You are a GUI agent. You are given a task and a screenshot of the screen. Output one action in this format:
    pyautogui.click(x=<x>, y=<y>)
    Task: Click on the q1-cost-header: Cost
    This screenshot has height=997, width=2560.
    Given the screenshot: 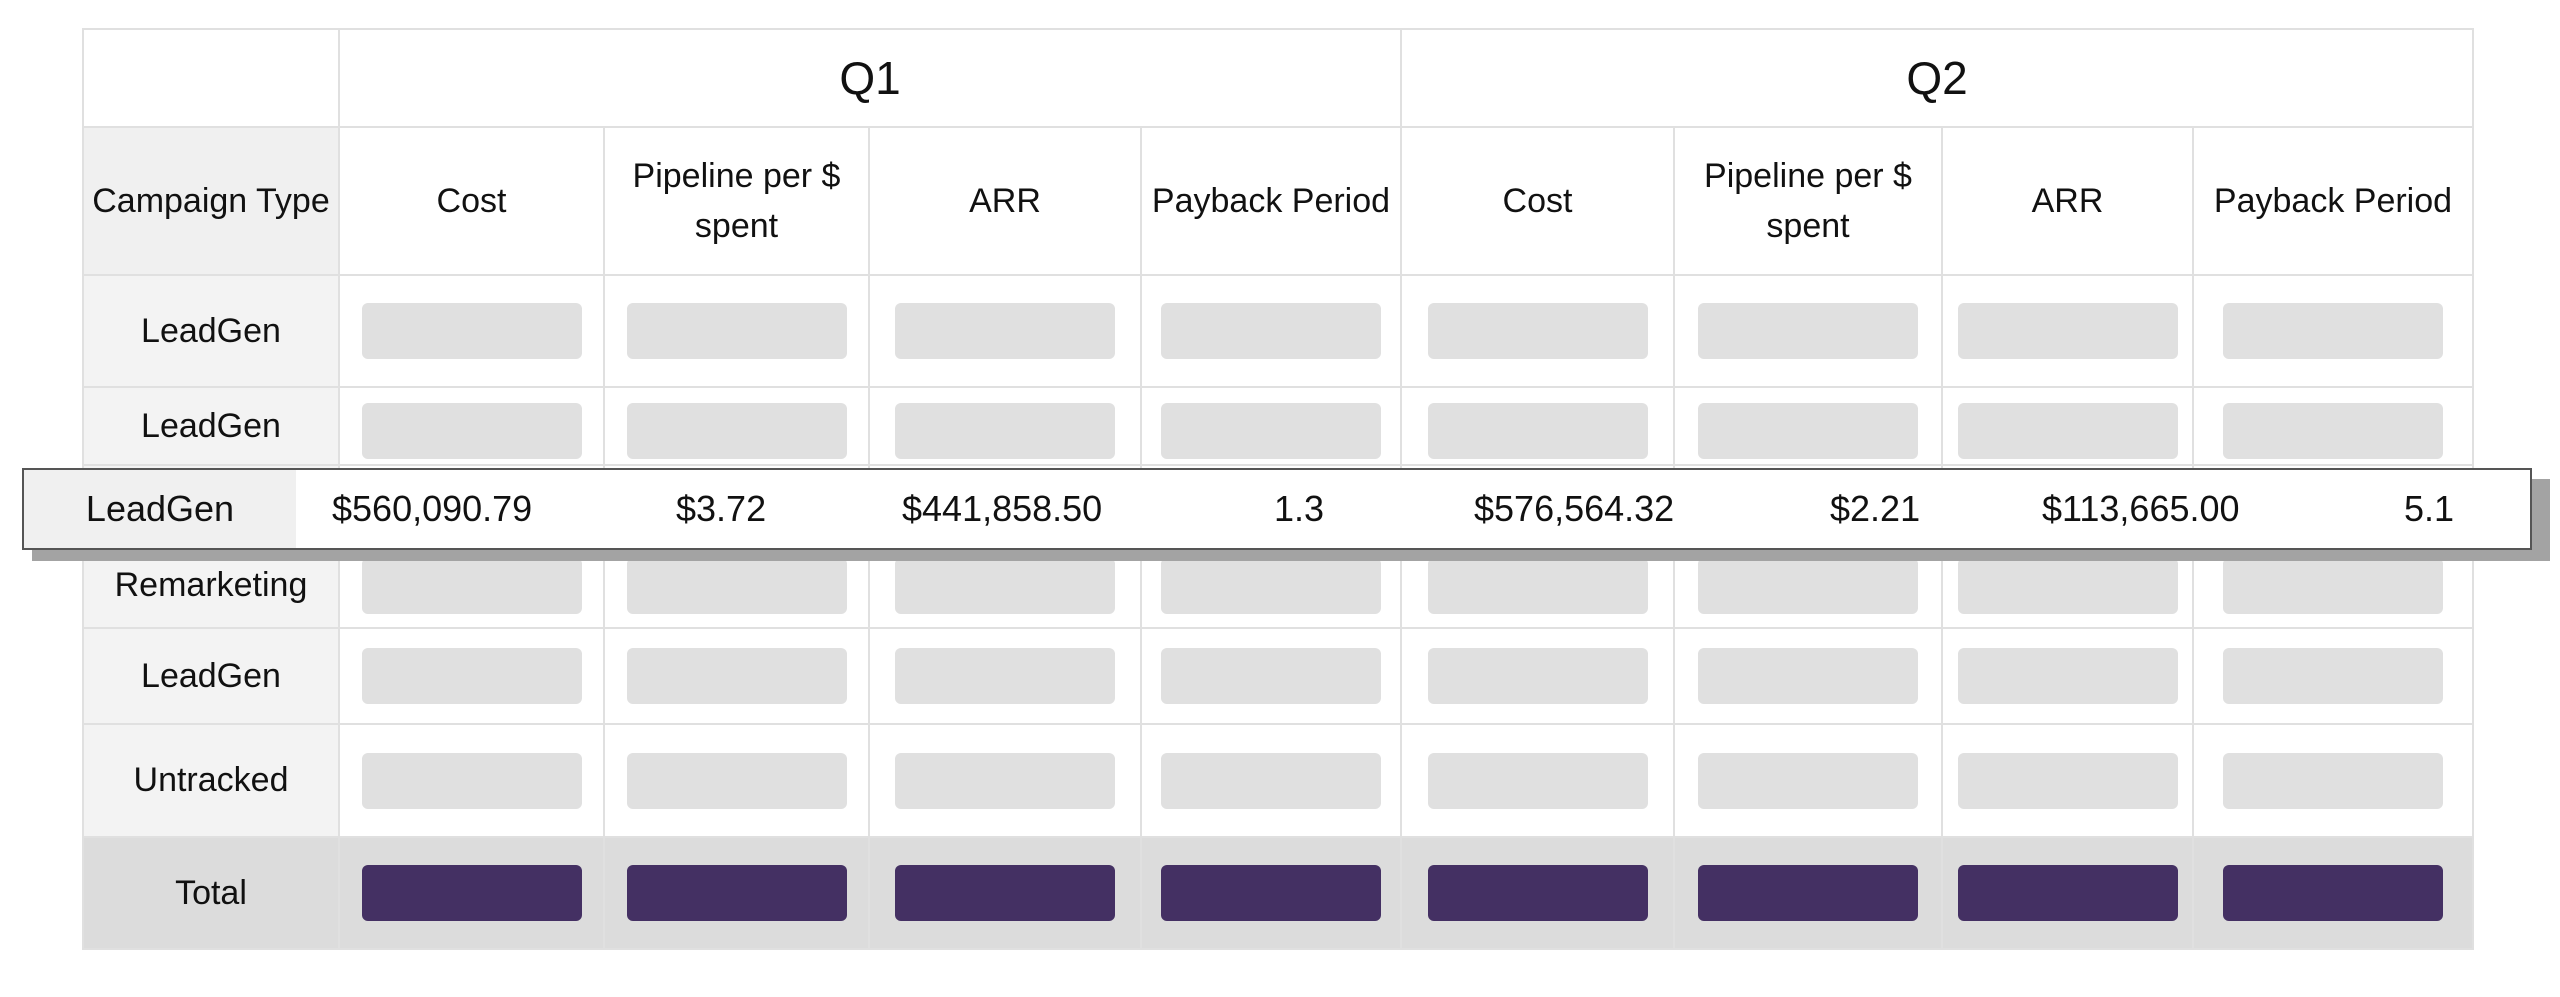 What is the action you would take?
    pyautogui.click(x=471, y=201)
    